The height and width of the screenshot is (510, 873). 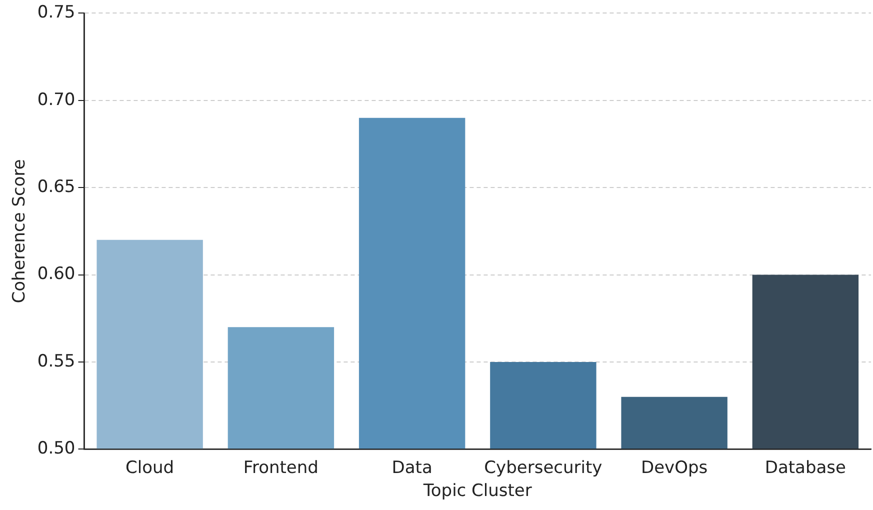 What do you see at coordinates (56, 448) in the screenshot?
I see `y-tick-label: 0.50` at bounding box center [56, 448].